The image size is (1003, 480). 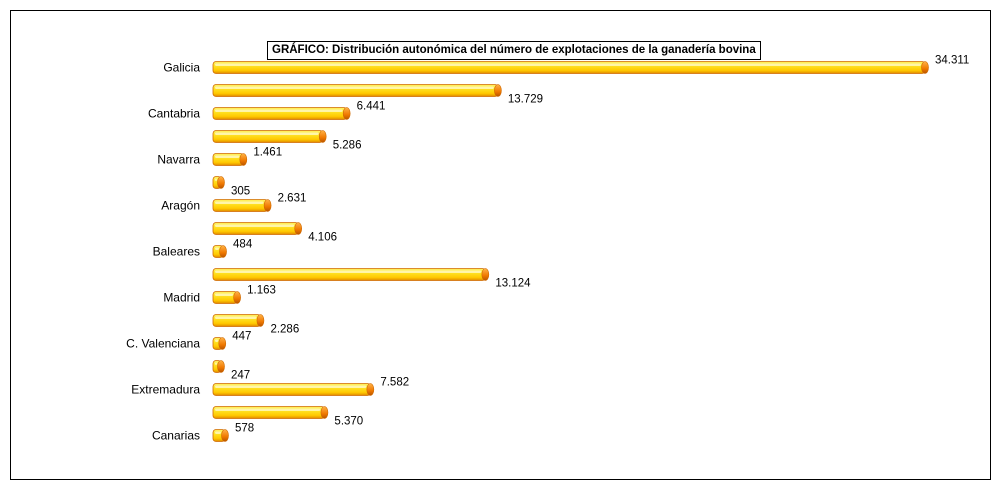 I want to click on value-label-9: 13.124, so click(x=513, y=284).